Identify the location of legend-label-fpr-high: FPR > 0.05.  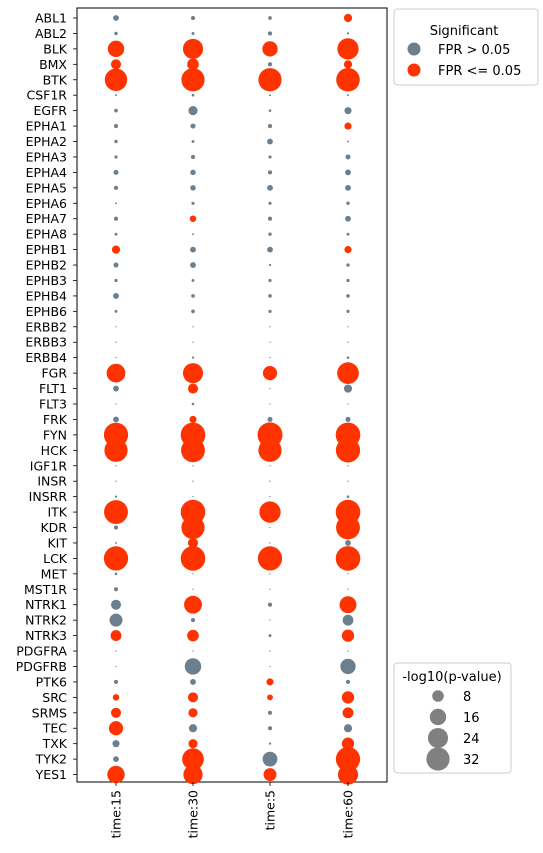
(474, 50).